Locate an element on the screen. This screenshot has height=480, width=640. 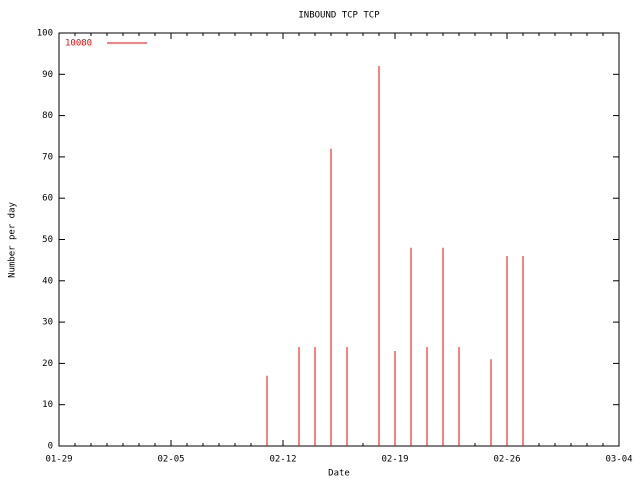
x-tick-label: 03-04 is located at coordinates (618, 460).